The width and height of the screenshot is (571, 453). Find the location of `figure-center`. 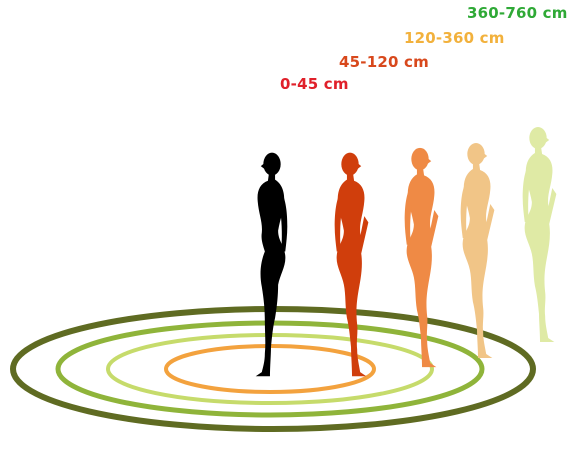

figure-center is located at coordinates (271, 264).